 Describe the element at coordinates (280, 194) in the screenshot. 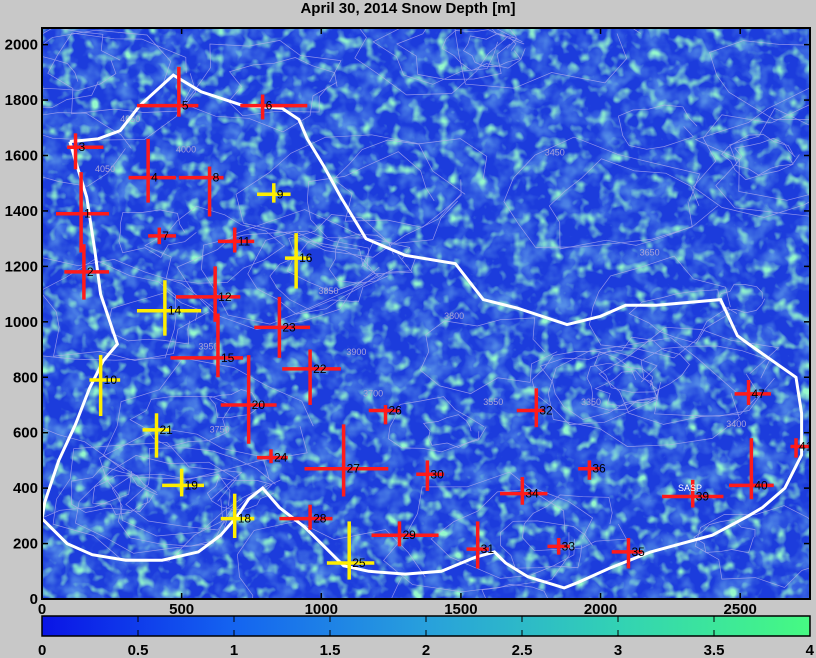

I see `marker-label: 9` at that location.